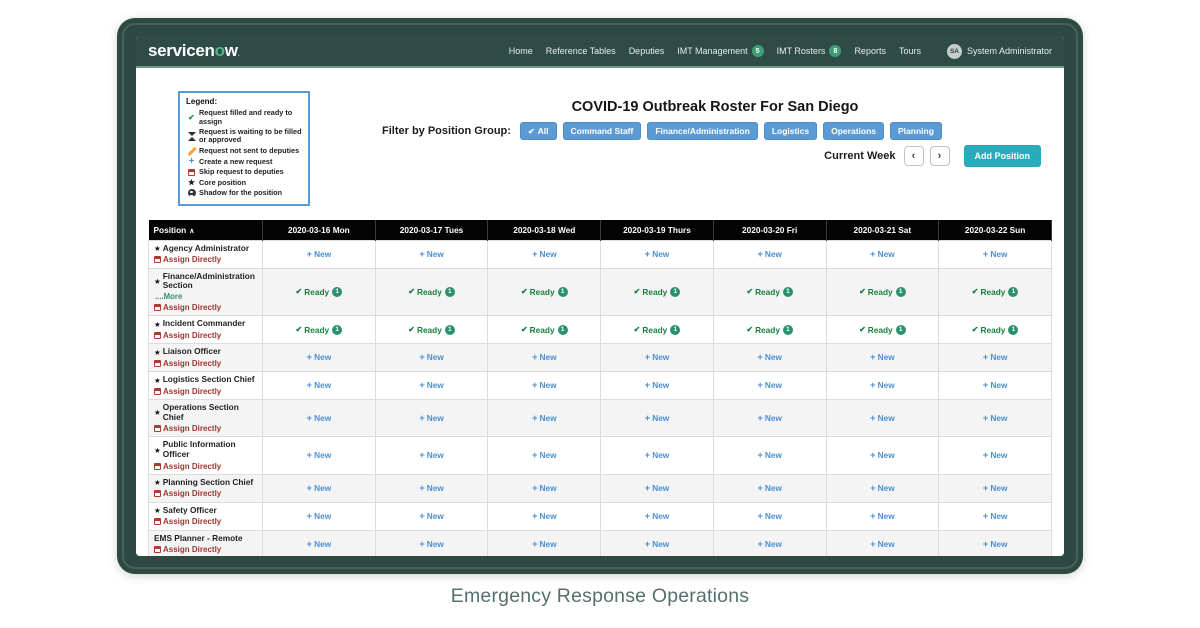 This screenshot has height=628, width=1200. Describe the element at coordinates (205, 230) in the screenshot. I see `position-column-header: Position ∧` at that location.